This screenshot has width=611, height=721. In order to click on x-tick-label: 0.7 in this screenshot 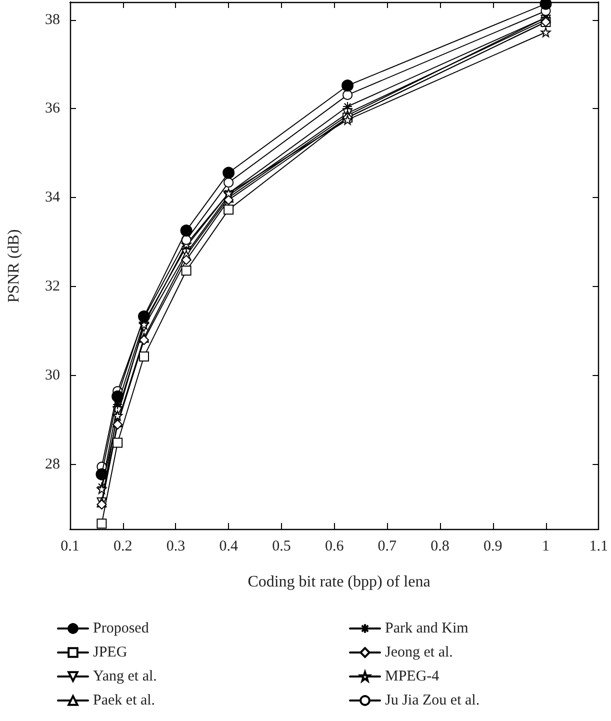, I will do `click(388, 546)`.